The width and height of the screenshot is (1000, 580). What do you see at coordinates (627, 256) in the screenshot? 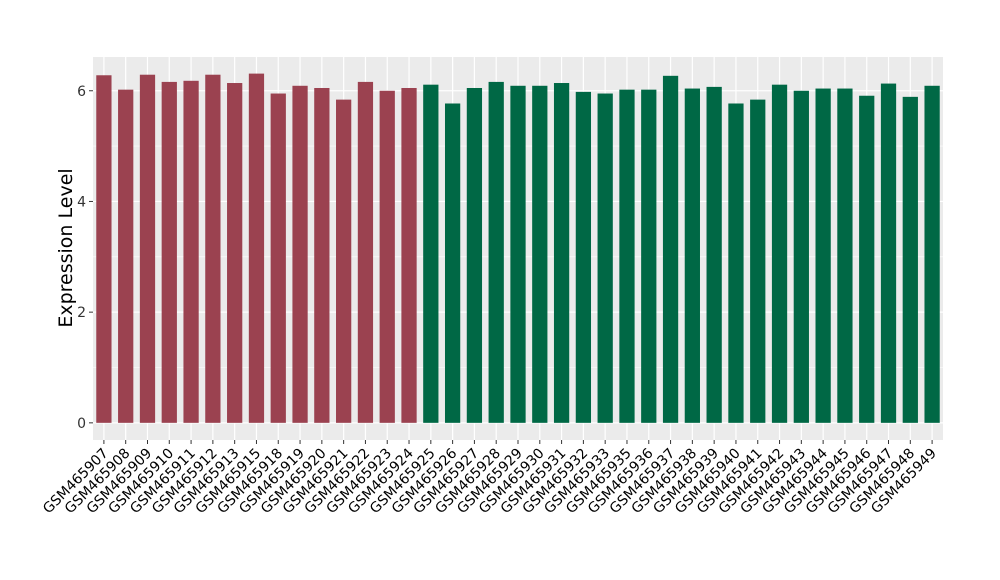
I see `bar-GSM465935` at bounding box center [627, 256].